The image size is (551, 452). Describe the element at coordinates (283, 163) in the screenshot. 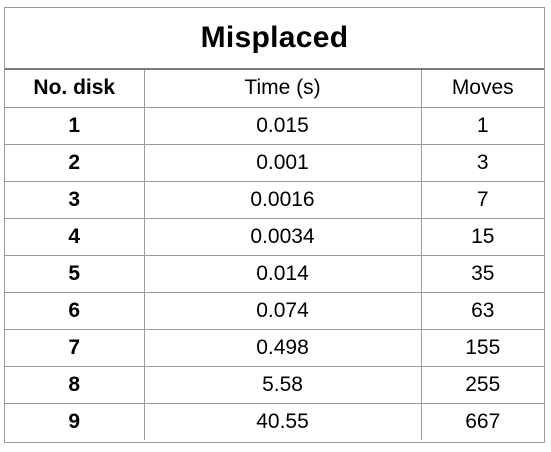

I see `cell-time: 0.001` at that location.